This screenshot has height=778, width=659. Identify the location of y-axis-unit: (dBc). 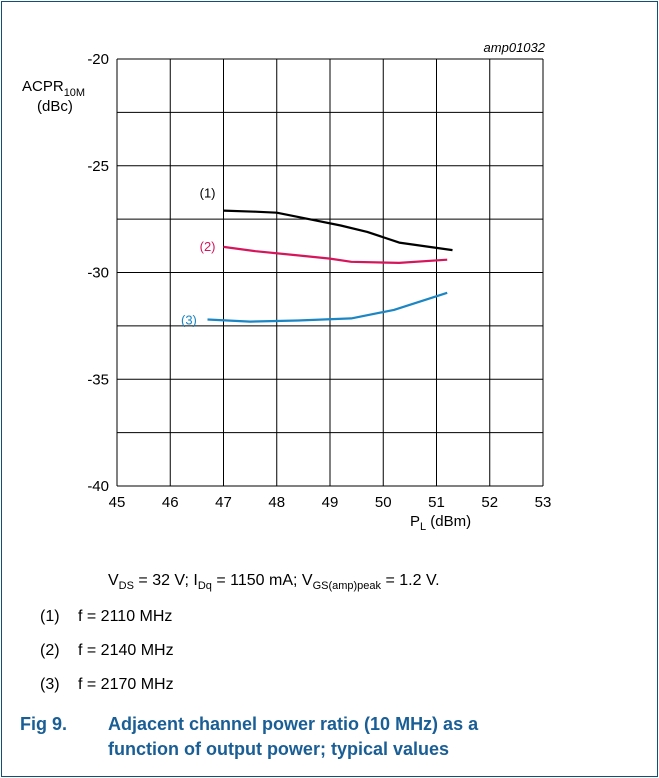
(55, 106).